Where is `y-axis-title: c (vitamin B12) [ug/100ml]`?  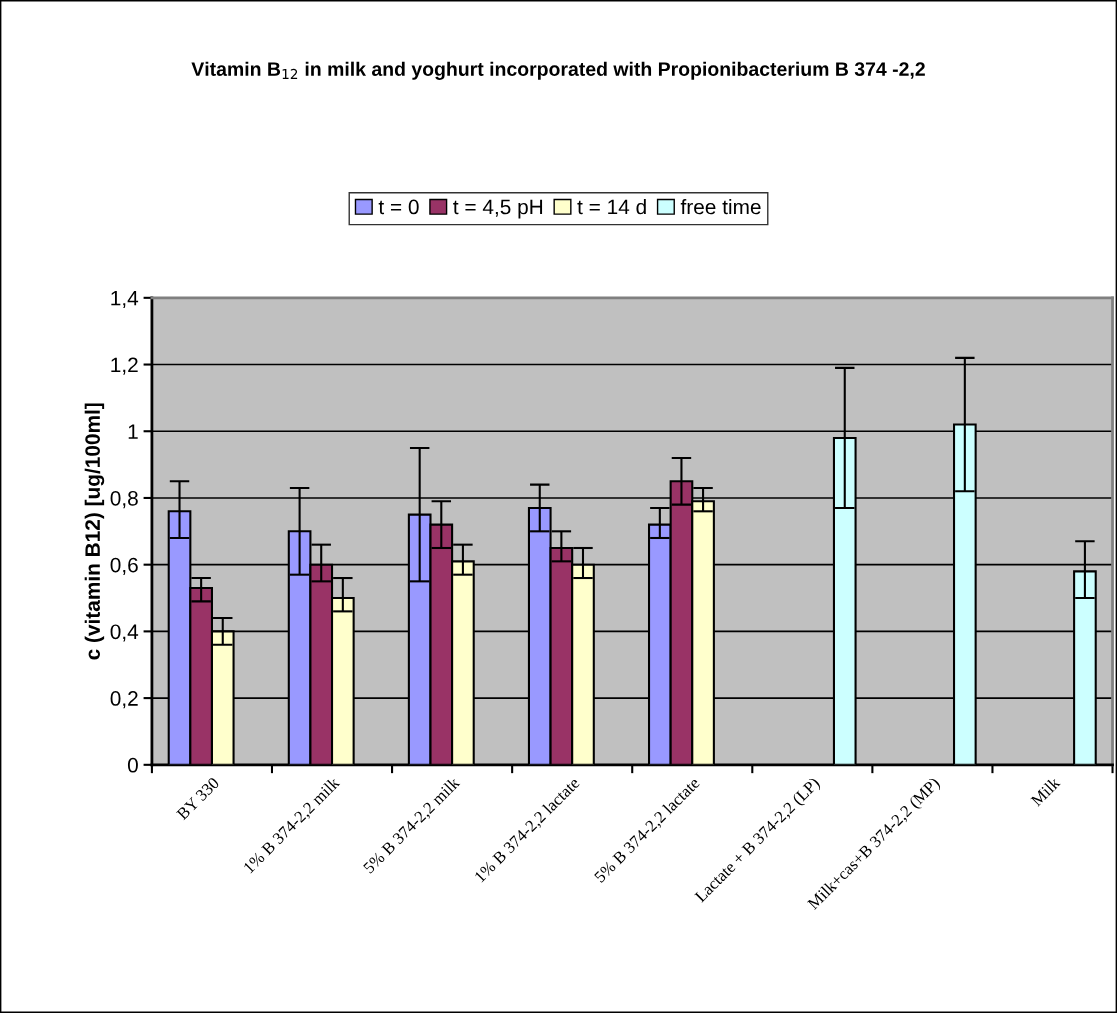
y-axis-title: c (vitamin B12) [ug/100ml] is located at coordinates (94, 531).